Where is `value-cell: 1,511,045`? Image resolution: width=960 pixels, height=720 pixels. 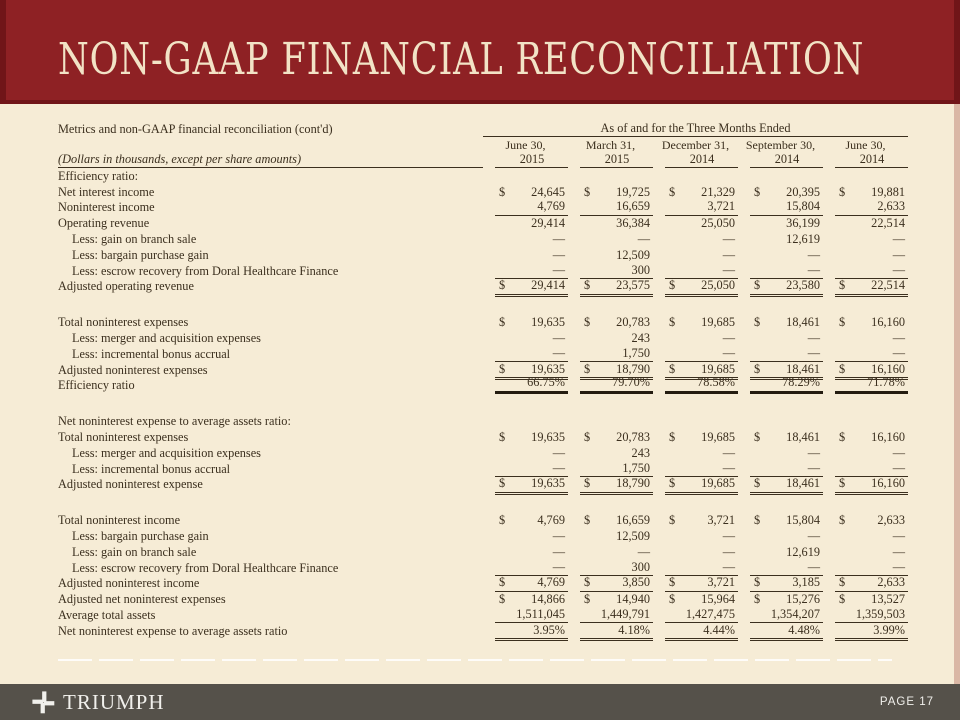 value-cell: 1,511,045 is located at coordinates (531, 616).